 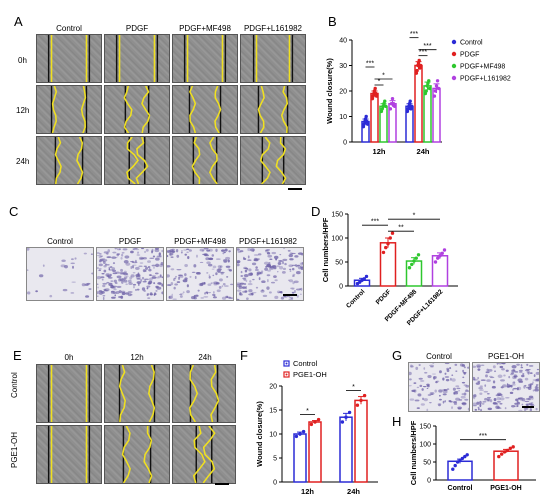 What do you see at coordinates (205, 357) in the screenshot?
I see `panel-e-col-24h: 24h` at bounding box center [205, 357].